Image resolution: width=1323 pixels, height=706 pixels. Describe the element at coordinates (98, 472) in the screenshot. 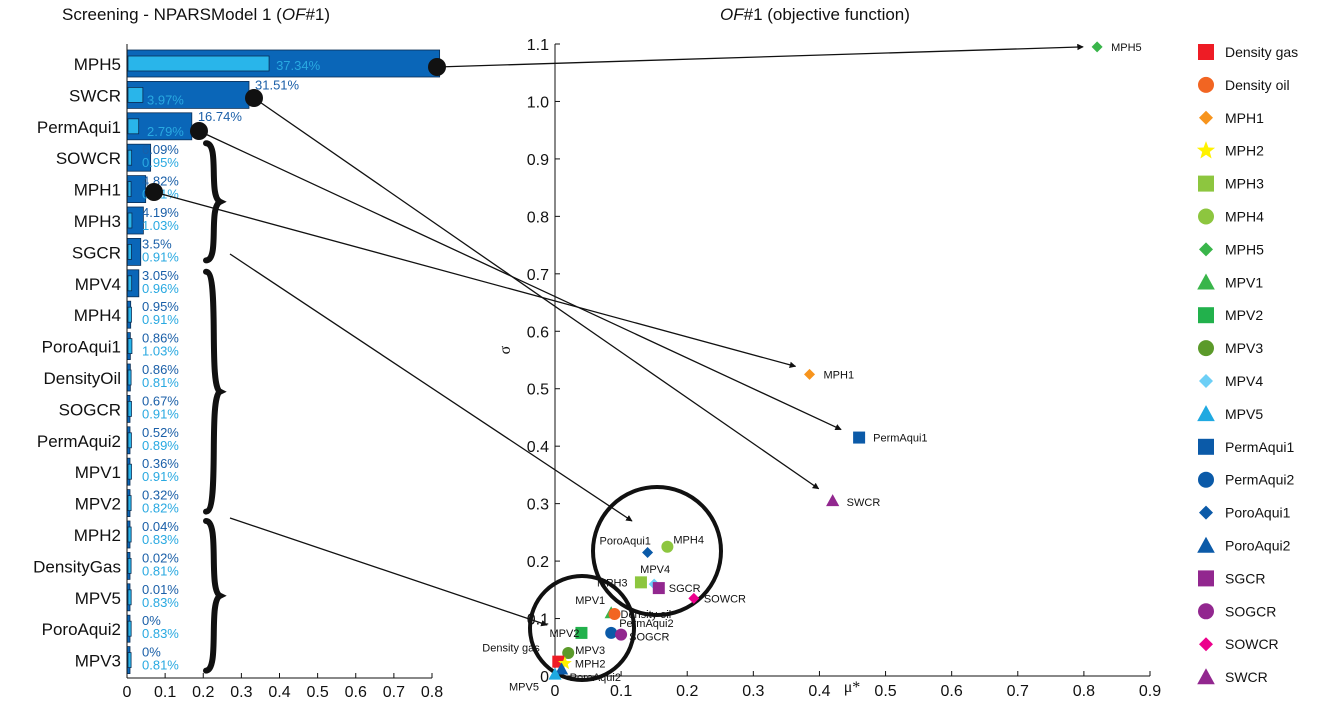

I see `category-label: MPV1` at that location.